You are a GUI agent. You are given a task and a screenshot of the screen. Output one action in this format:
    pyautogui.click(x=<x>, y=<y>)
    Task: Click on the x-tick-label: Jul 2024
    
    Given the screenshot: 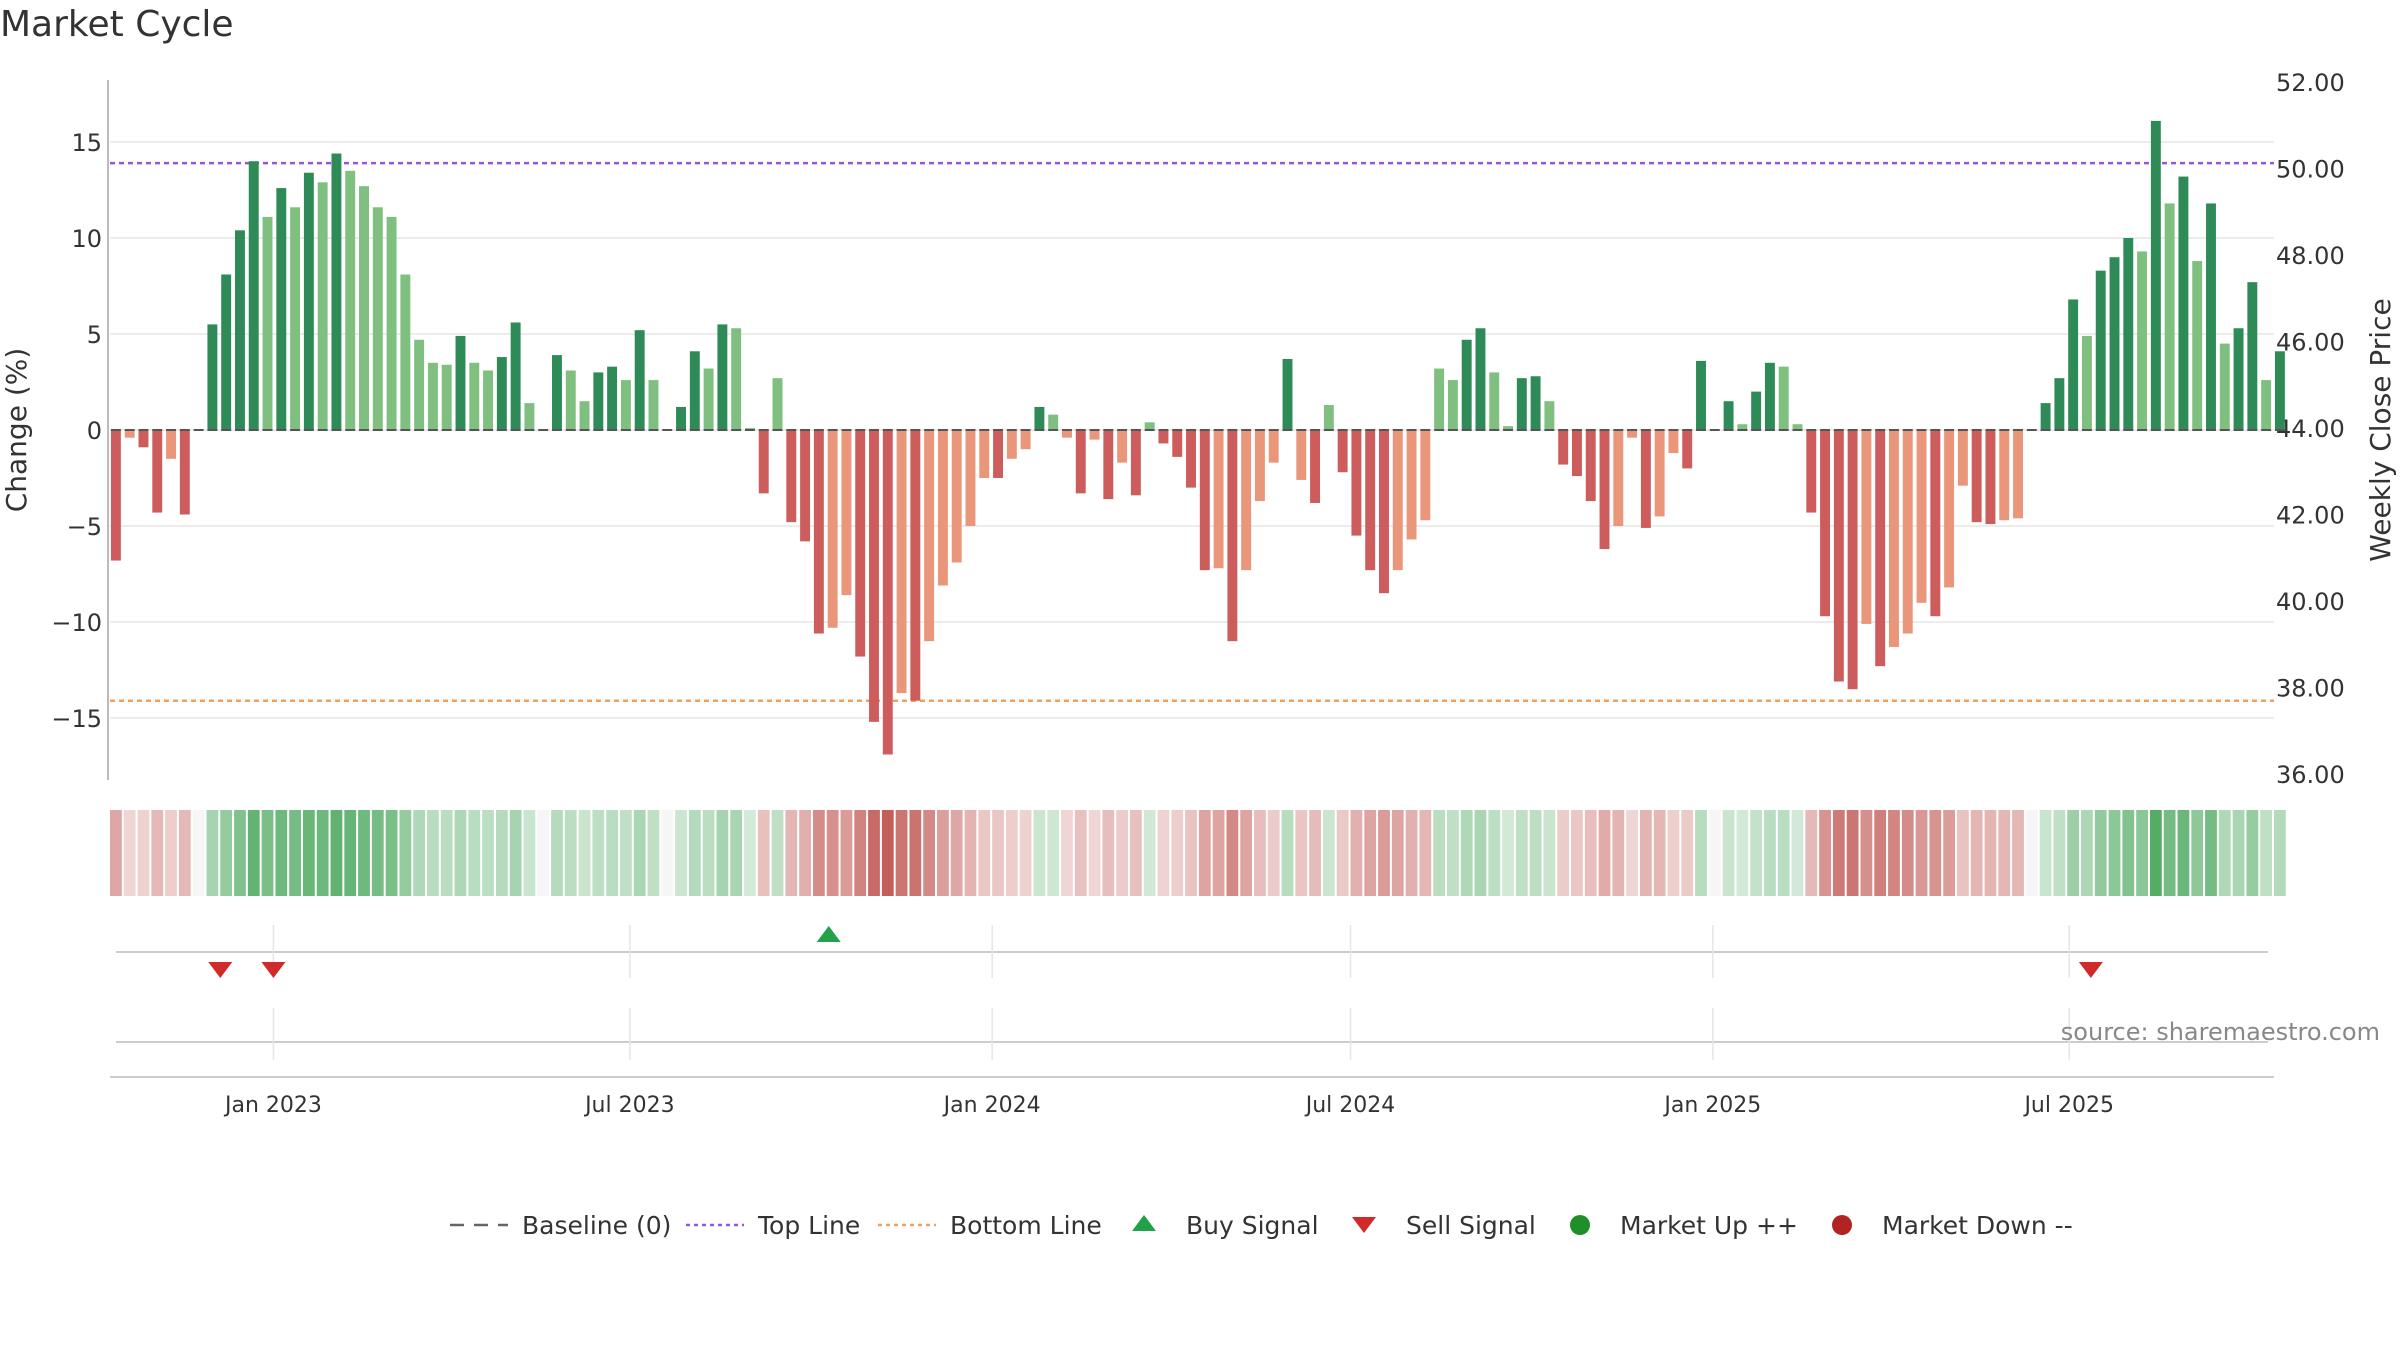 What is the action you would take?
    pyautogui.click(x=1350, y=1105)
    